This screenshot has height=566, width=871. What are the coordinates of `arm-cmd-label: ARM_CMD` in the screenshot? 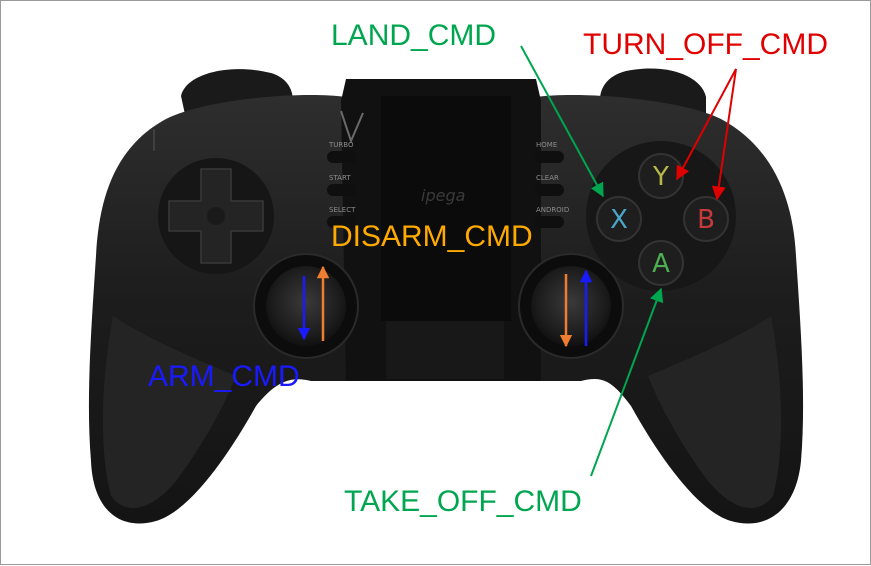 It's located at (224, 376).